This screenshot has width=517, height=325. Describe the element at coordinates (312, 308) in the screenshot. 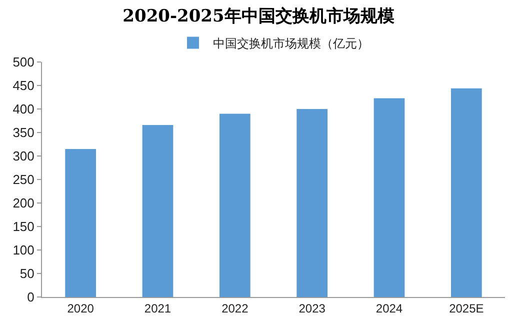

I see `x-tick-label: 2023` at that location.